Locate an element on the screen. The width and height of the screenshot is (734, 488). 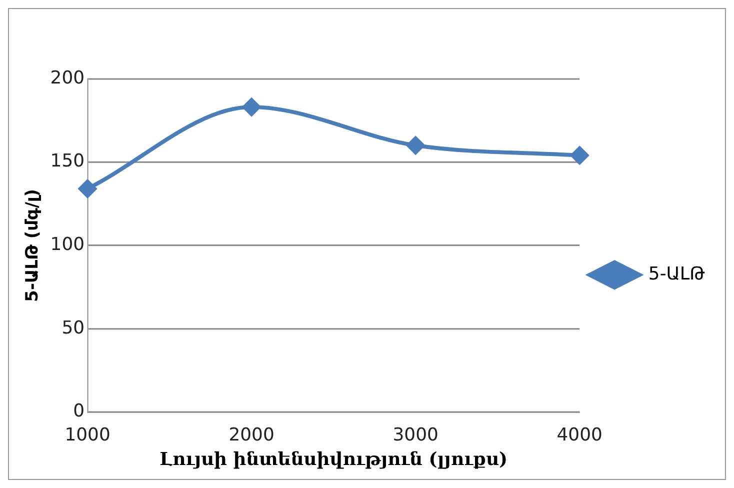
x-tick-label: 1000 is located at coordinates (87, 435).